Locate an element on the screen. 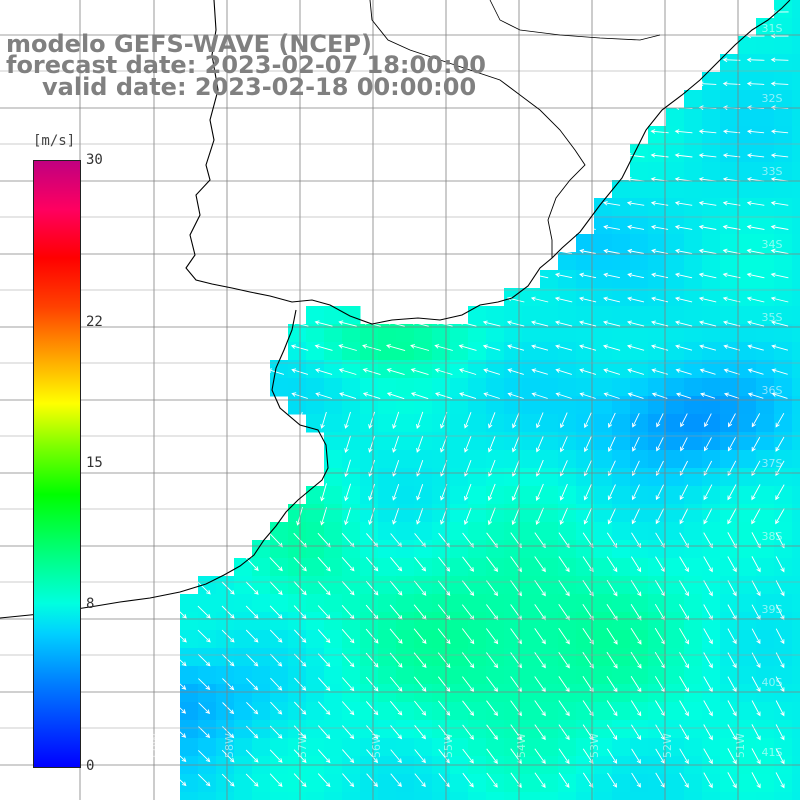 The height and width of the screenshot is (800, 800). longitude-label: 52W is located at coordinates (667, 745).